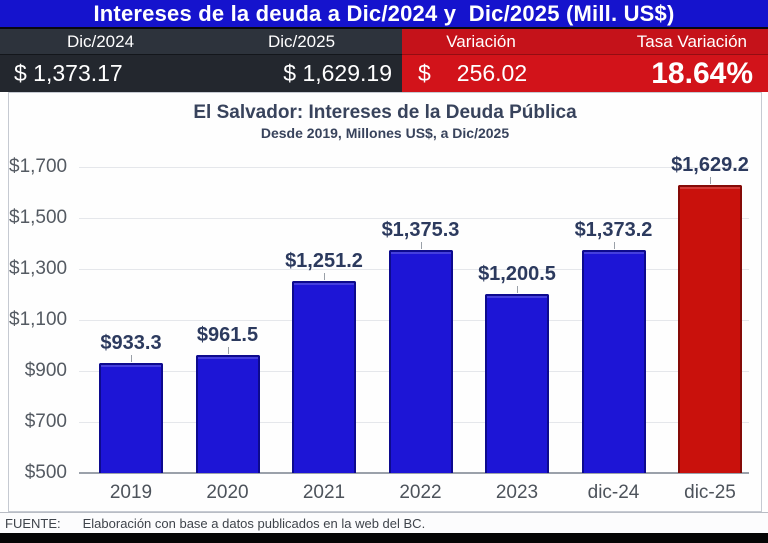 This screenshot has width=768, height=543. Describe the element at coordinates (38, 268) in the screenshot. I see `y-axis-tick-label: $1,300` at that location.